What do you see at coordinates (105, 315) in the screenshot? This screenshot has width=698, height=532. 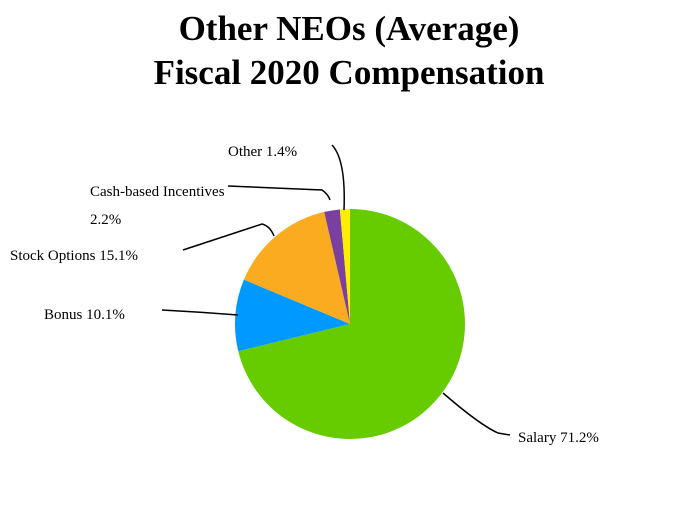 I see `value-label: 10.1%` at bounding box center [105, 315].